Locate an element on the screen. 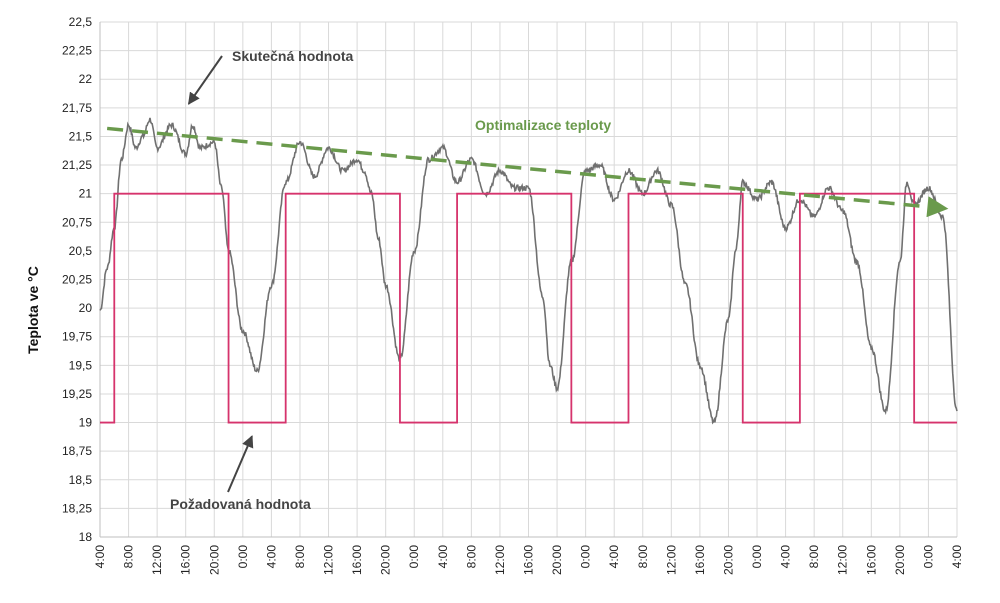 Image resolution: width=1000 pixels, height=603 pixels. y-tick-label: 22,25 is located at coordinates (77, 51).